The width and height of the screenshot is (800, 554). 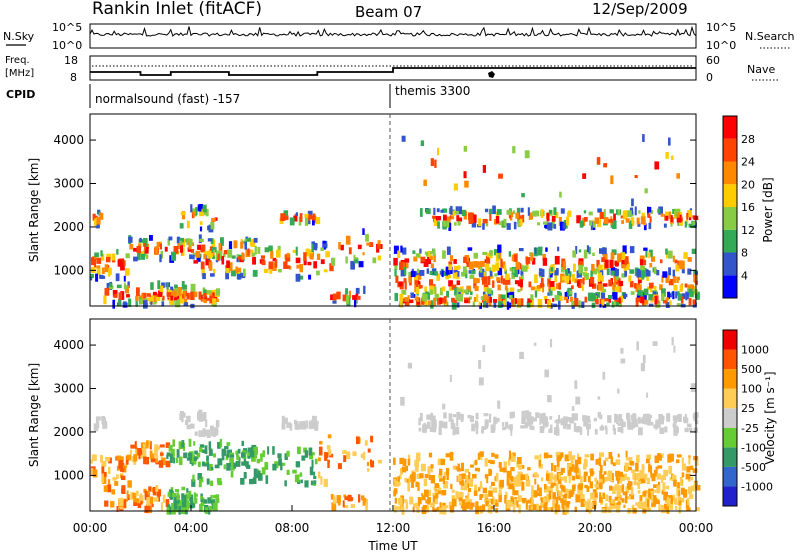 I want to click on colorbar-tick: 100, so click(x=751, y=389).